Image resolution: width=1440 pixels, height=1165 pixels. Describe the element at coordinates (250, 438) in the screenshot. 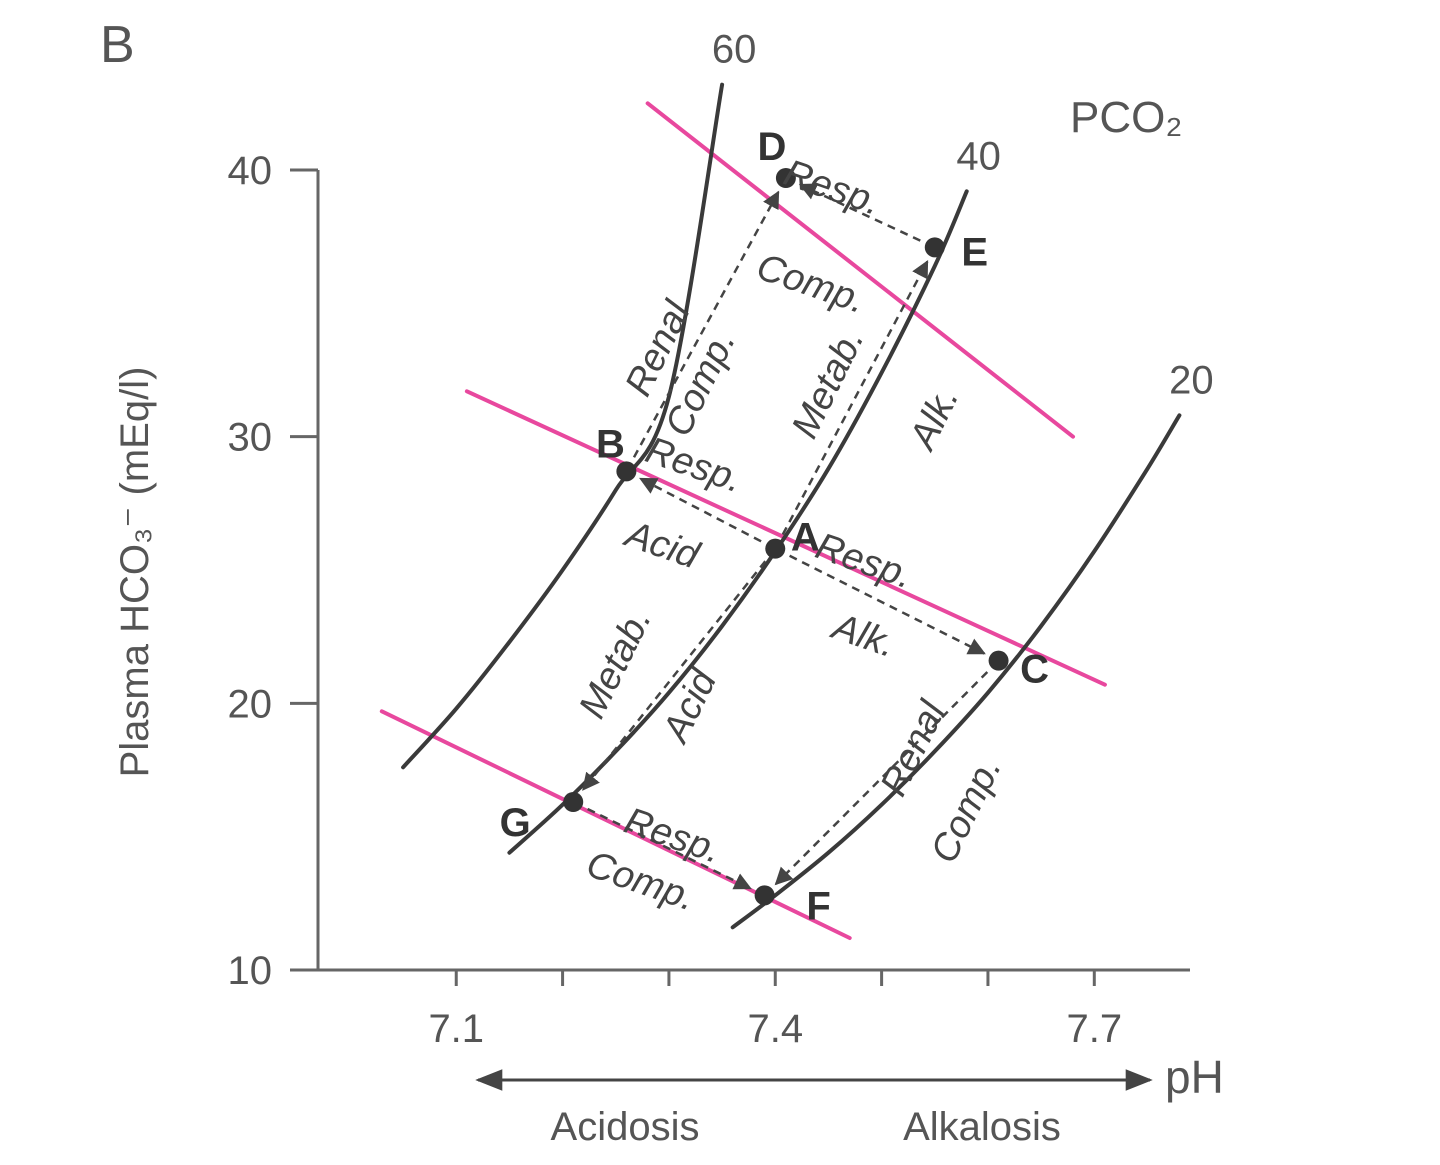

I see `y-tick-label: 30` at that location.